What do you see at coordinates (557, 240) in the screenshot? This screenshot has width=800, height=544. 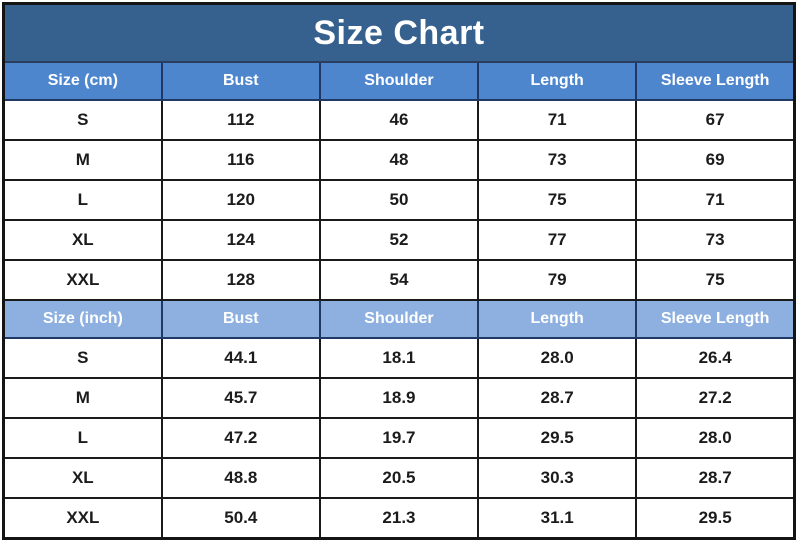 I see `length-cell: 77` at bounding box center [557, 240].